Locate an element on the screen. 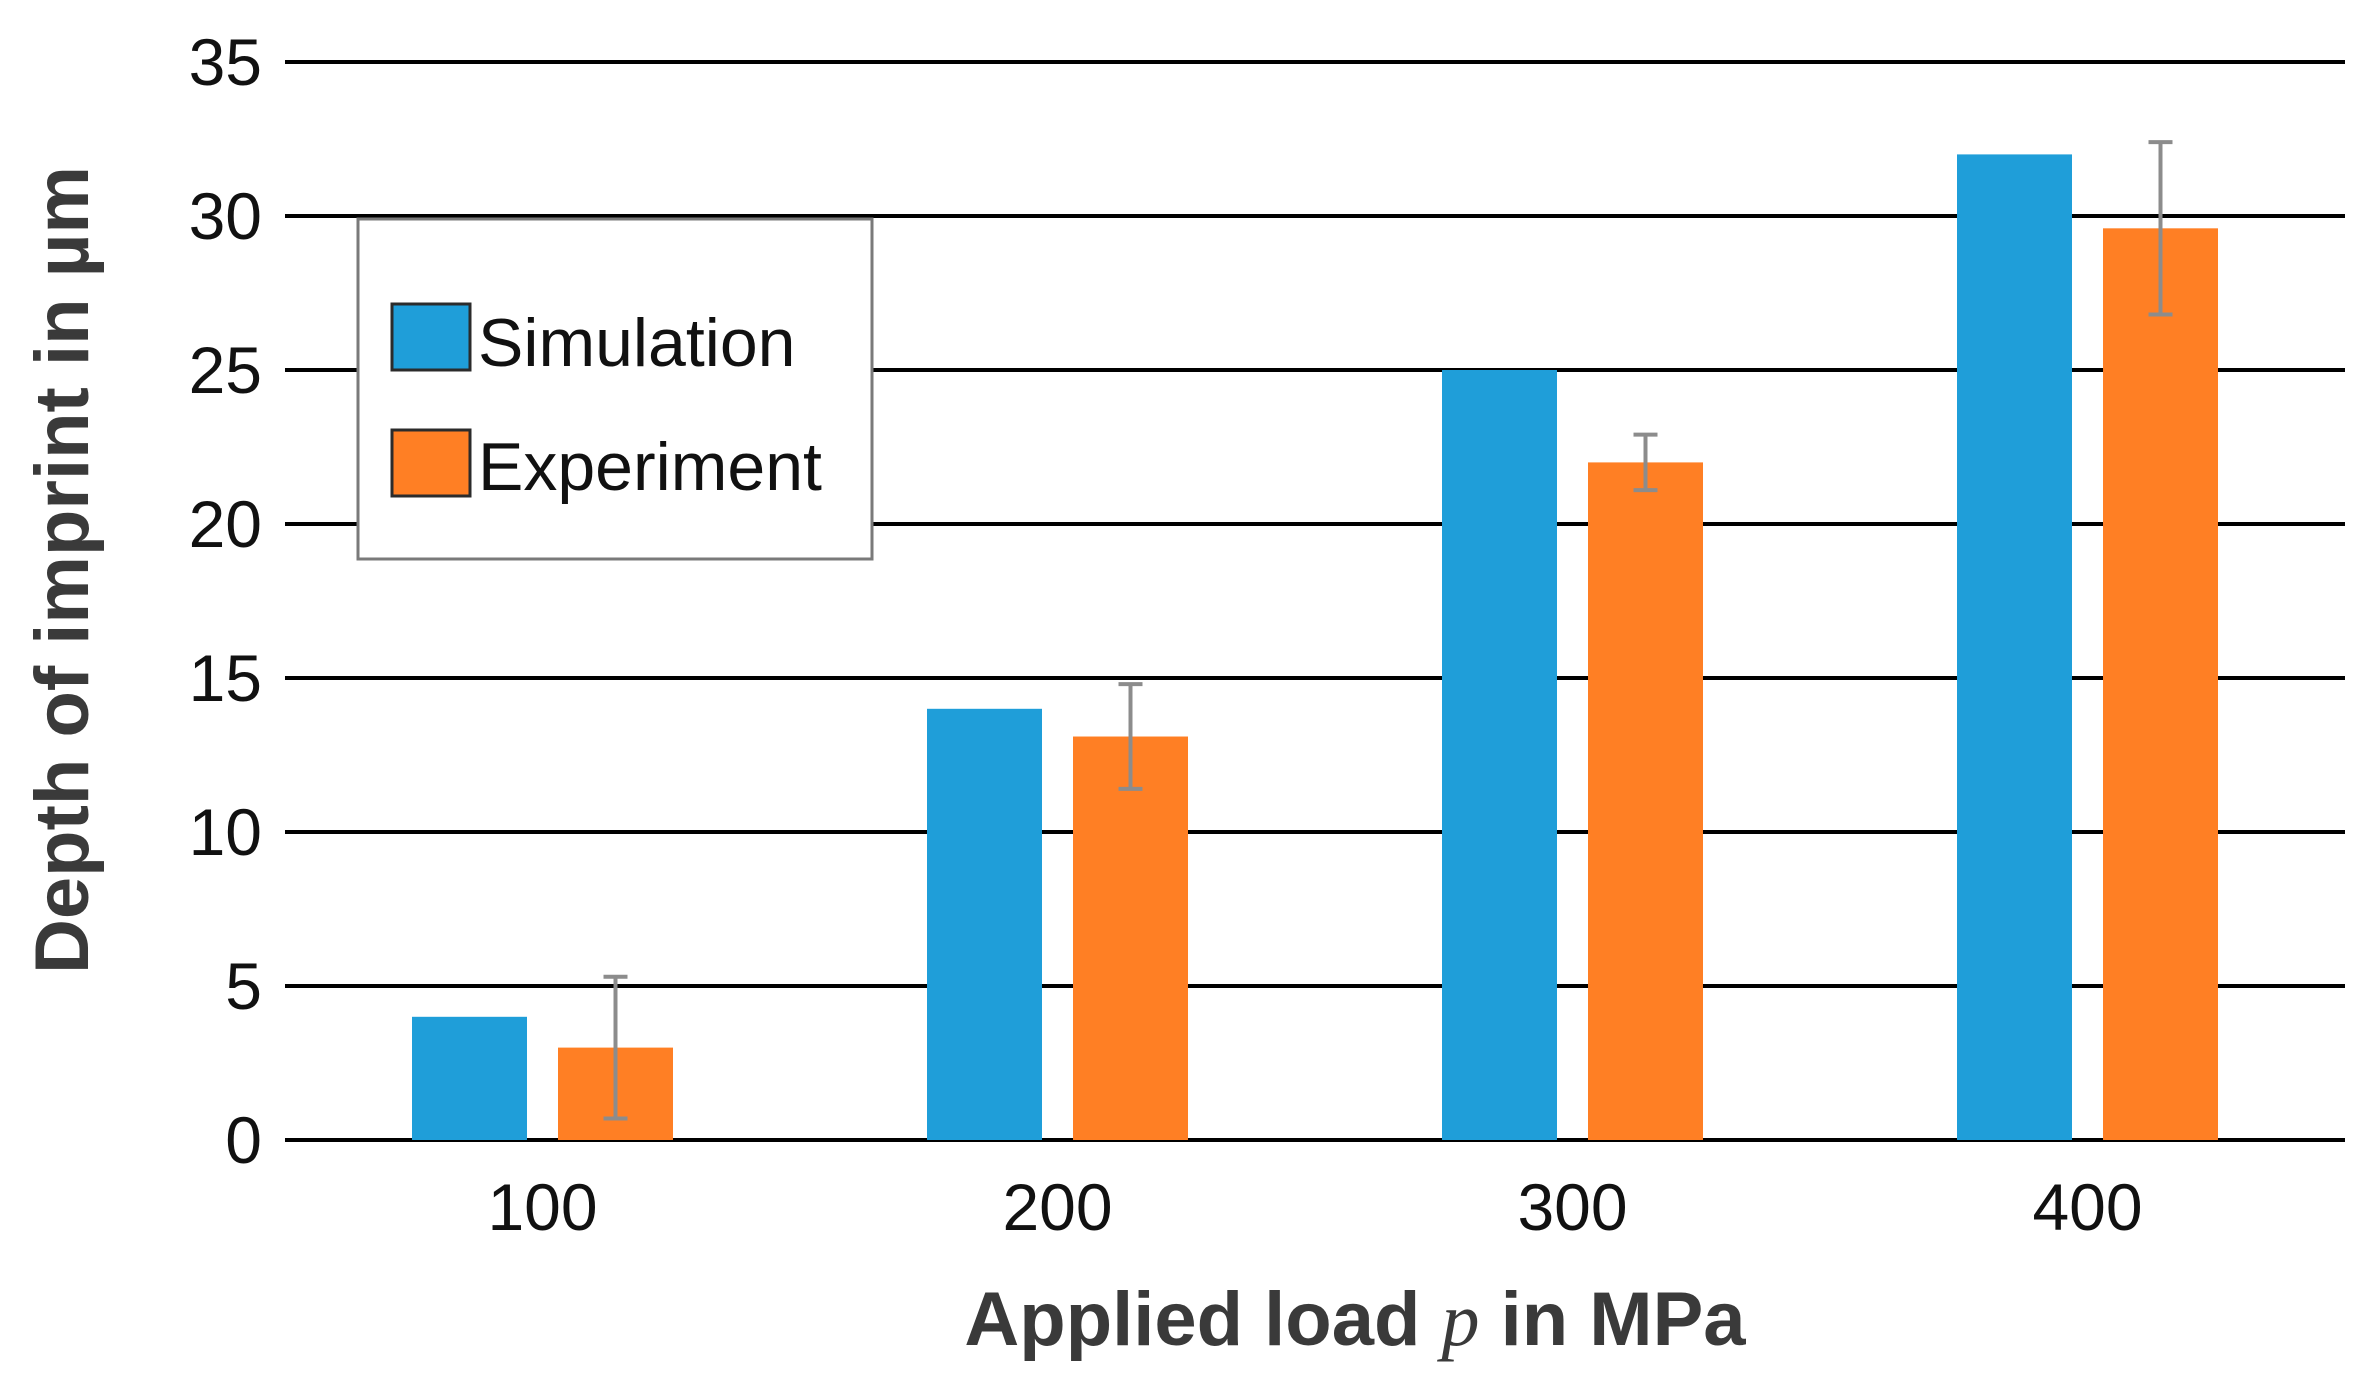  y-tick-labels: 0 5 10 15 20 25 30 35 is located at coordinates (225, 601).